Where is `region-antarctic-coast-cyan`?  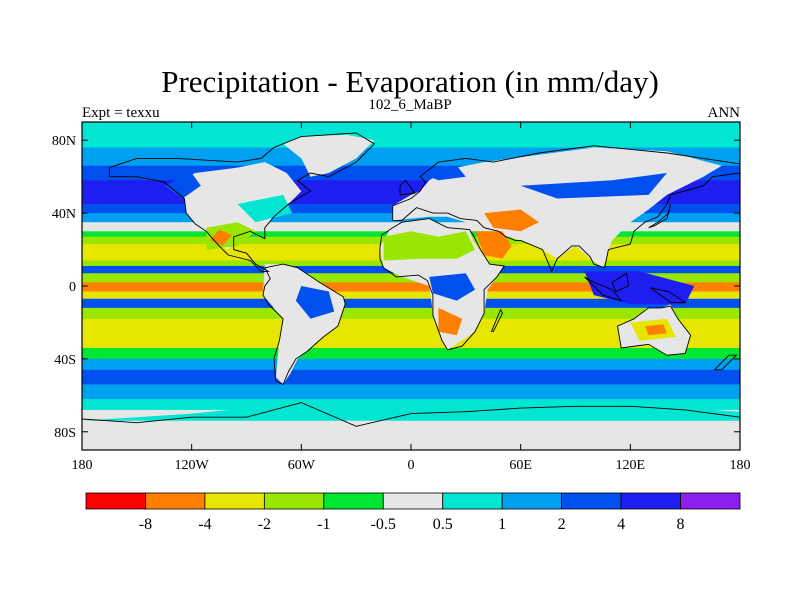 region-antarctic-coast-cyan is located at coordinates (411, 411).